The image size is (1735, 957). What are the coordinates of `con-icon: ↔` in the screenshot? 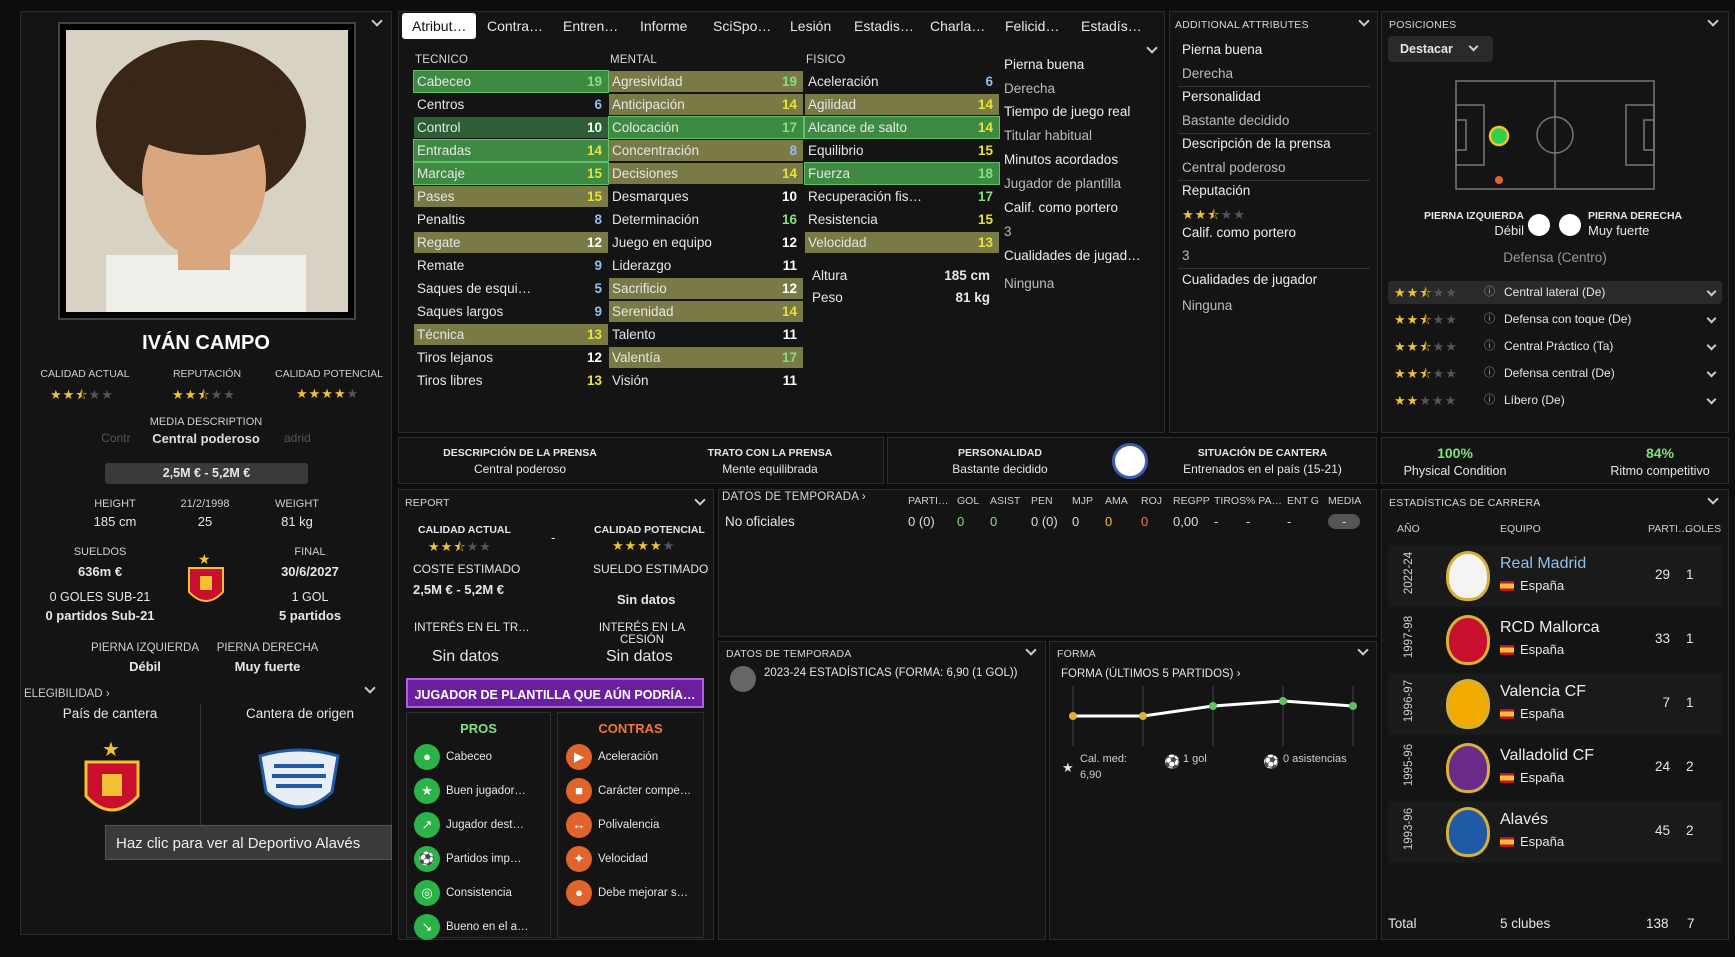 It's located at (579, 824).